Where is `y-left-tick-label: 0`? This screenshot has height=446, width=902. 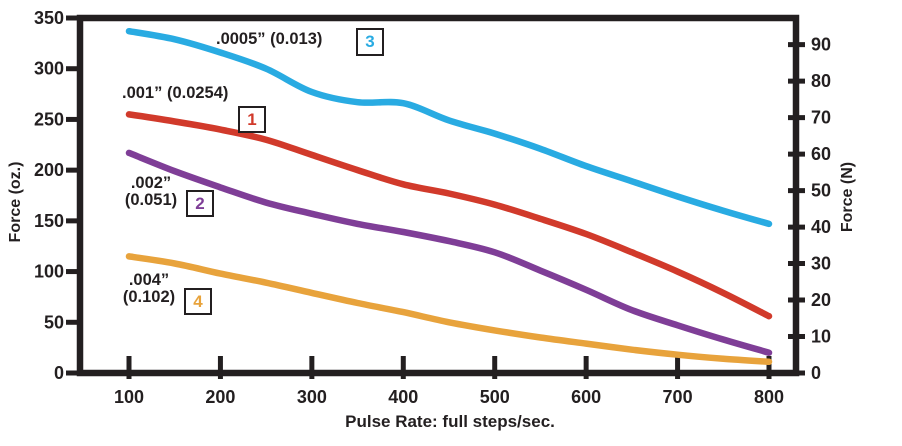
y-left-tick-label: 0 is located at coordinates (59, 373).